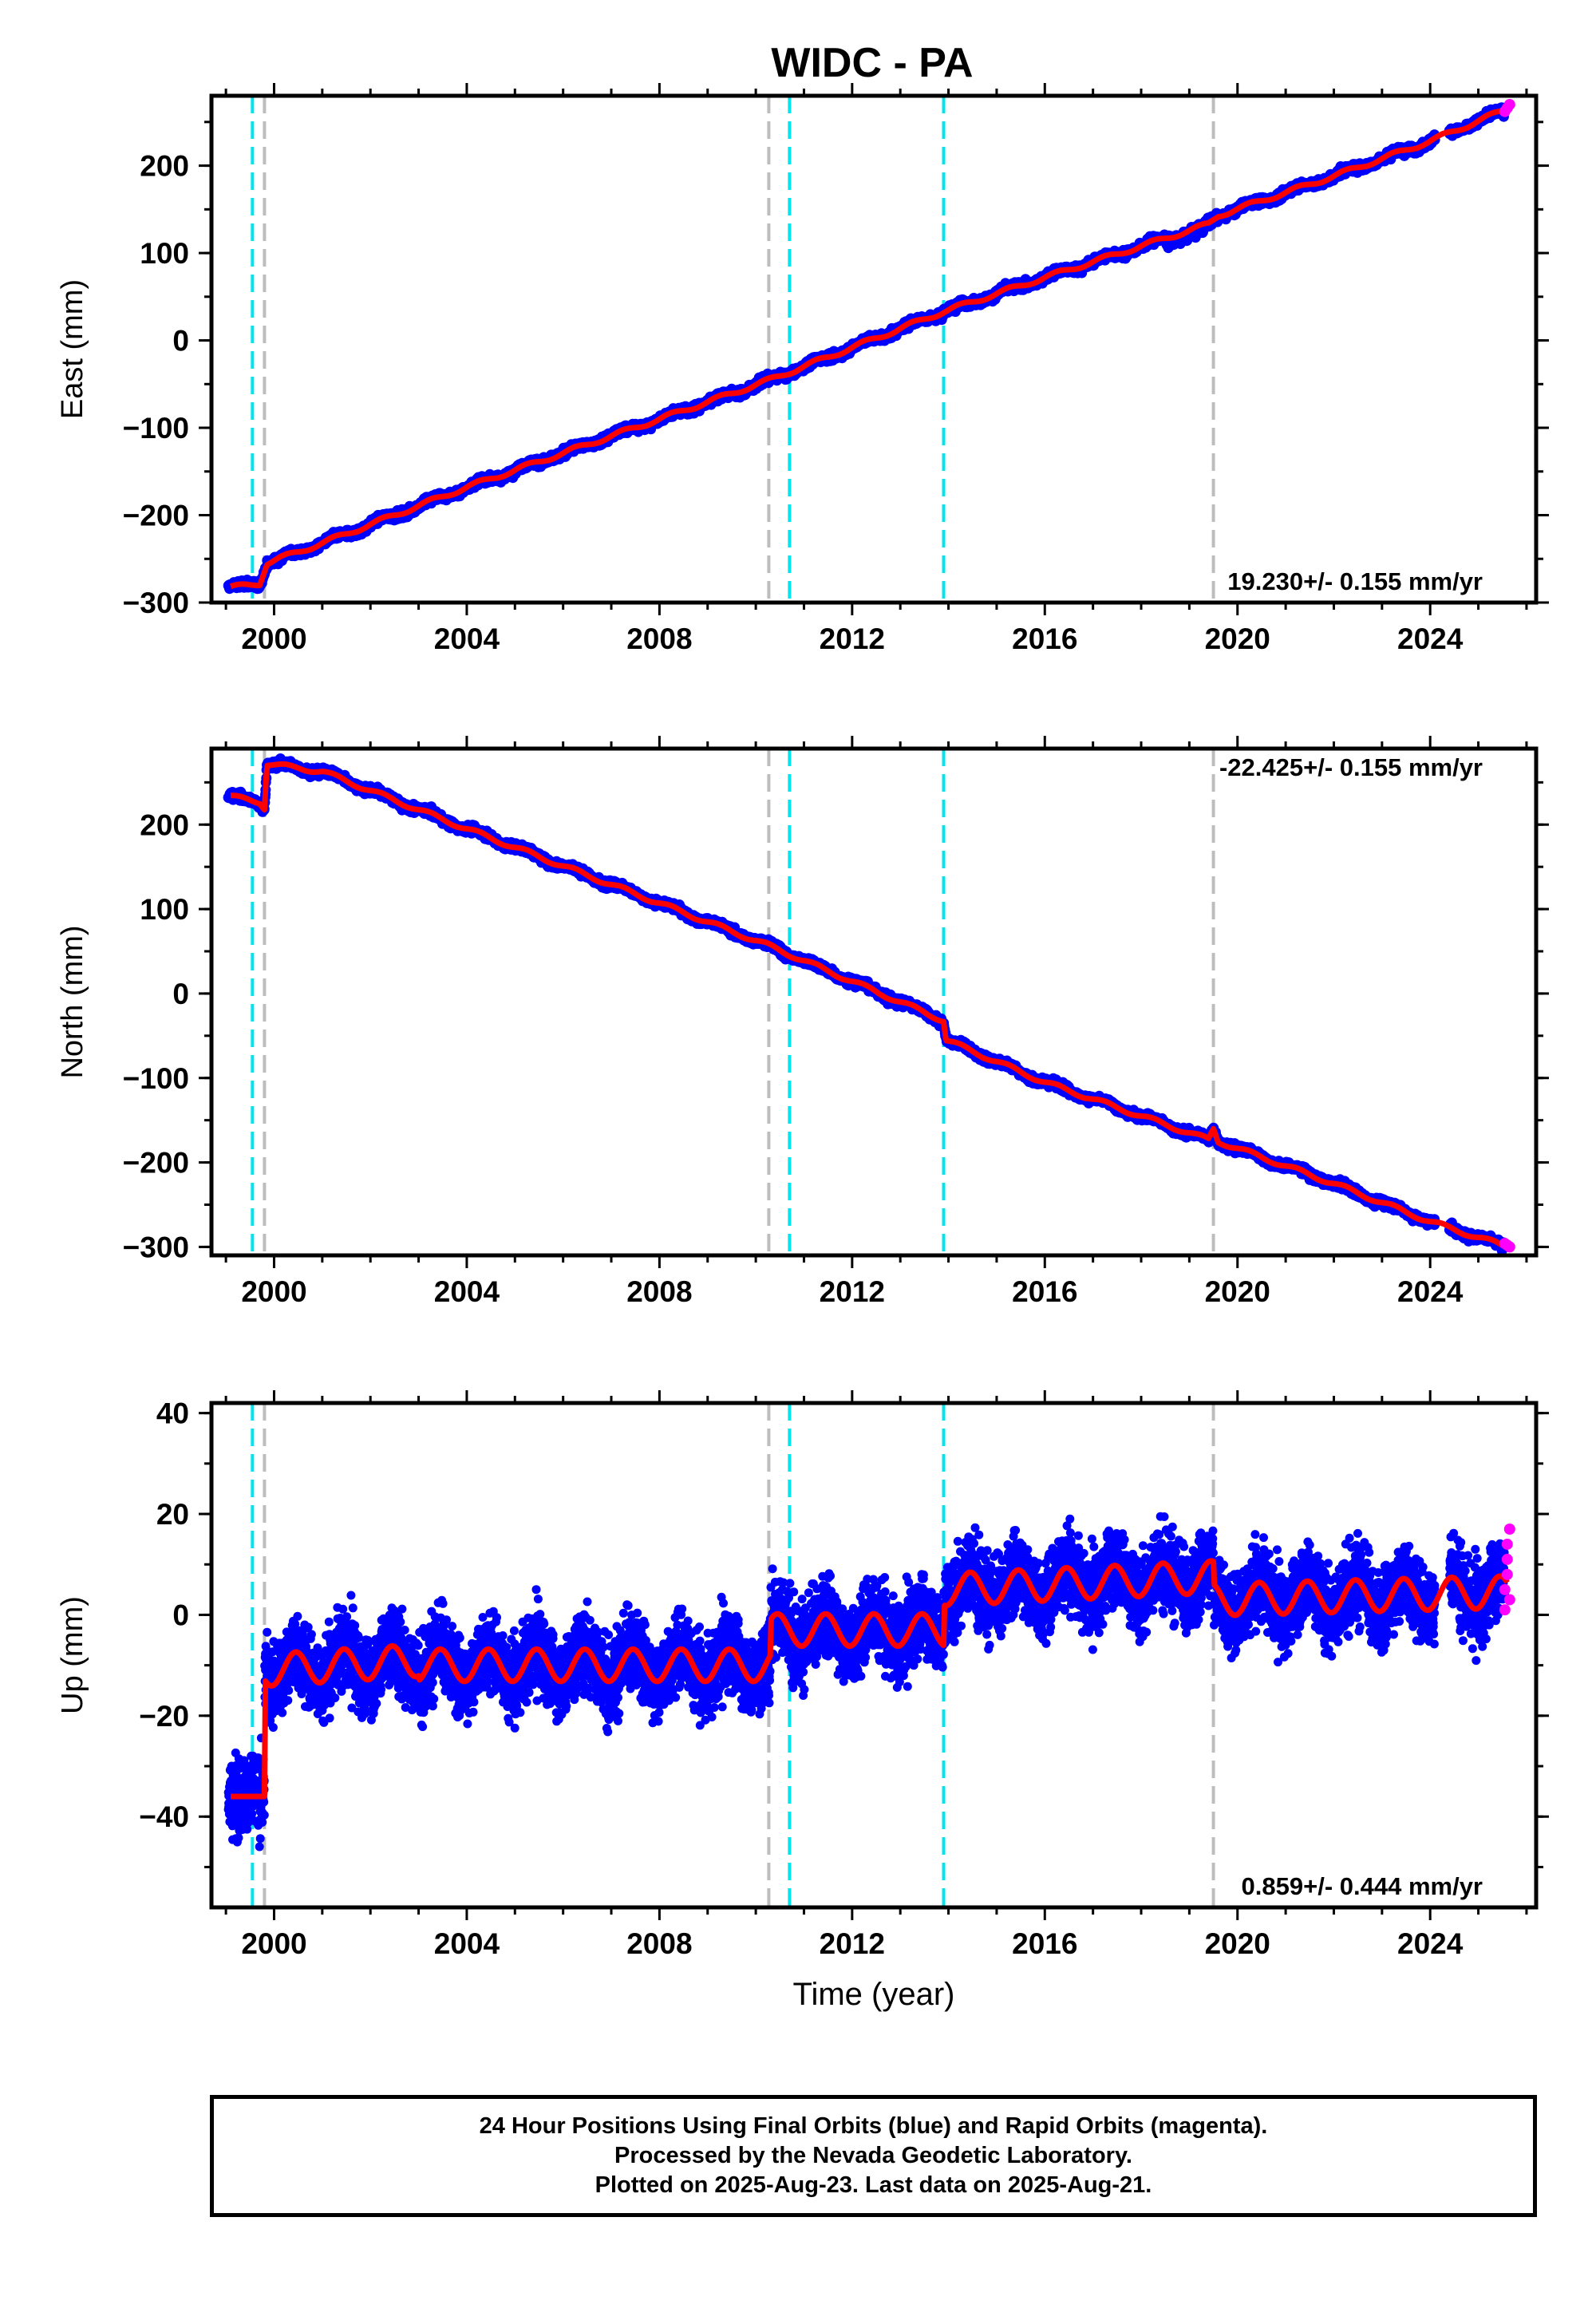  Describe the element at coordinates (467, 638) in the screenshot. I see `x-tick-label: 2004` at that location.